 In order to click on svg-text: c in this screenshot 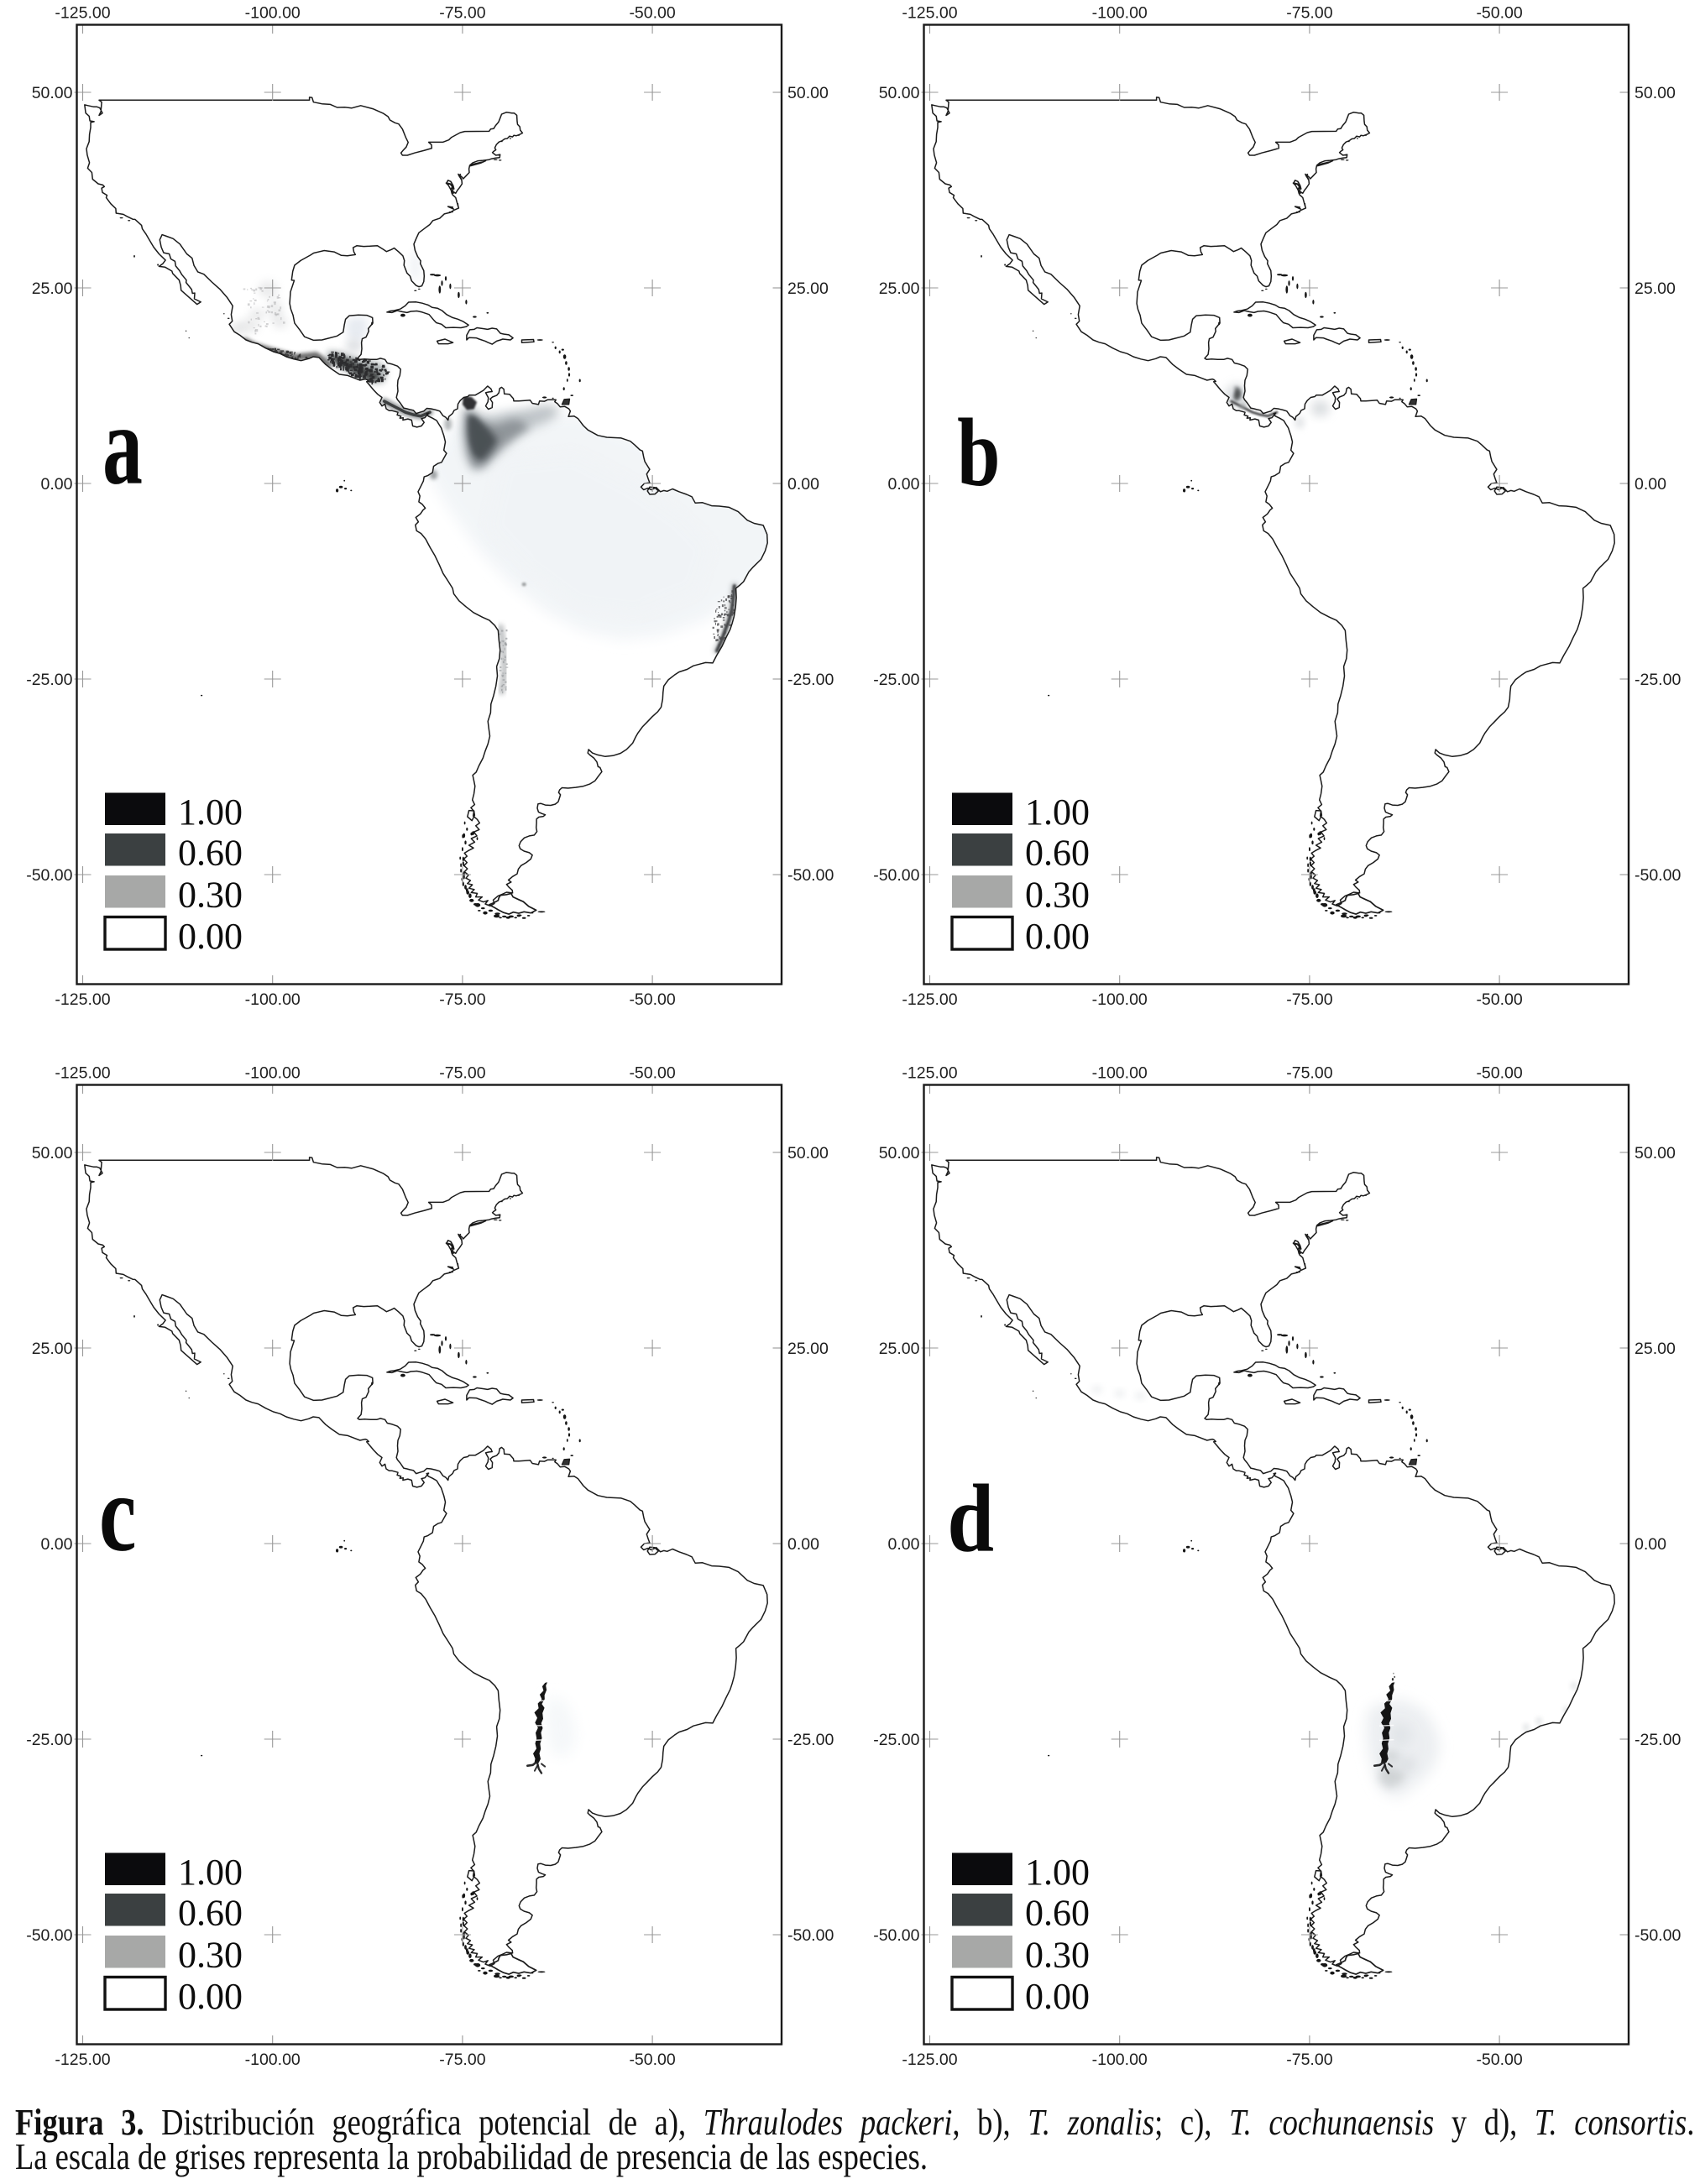, I will do `click(117, 1514)`.